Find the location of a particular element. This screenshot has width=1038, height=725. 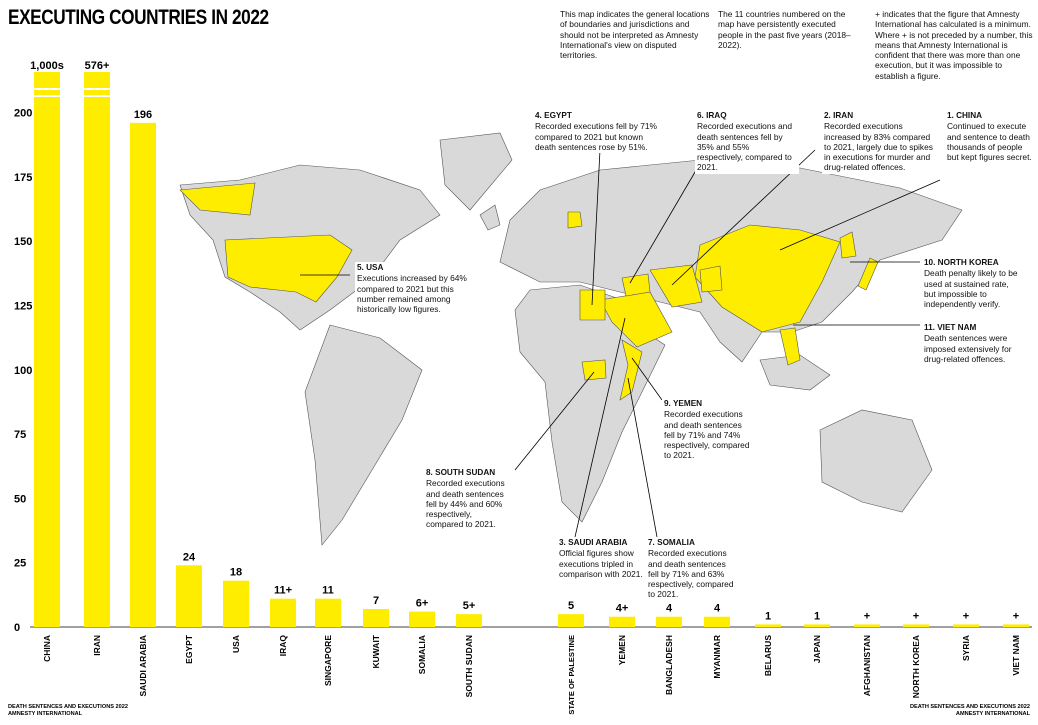

x-tick-label: BELARUS is located at coordinates (768, 655).